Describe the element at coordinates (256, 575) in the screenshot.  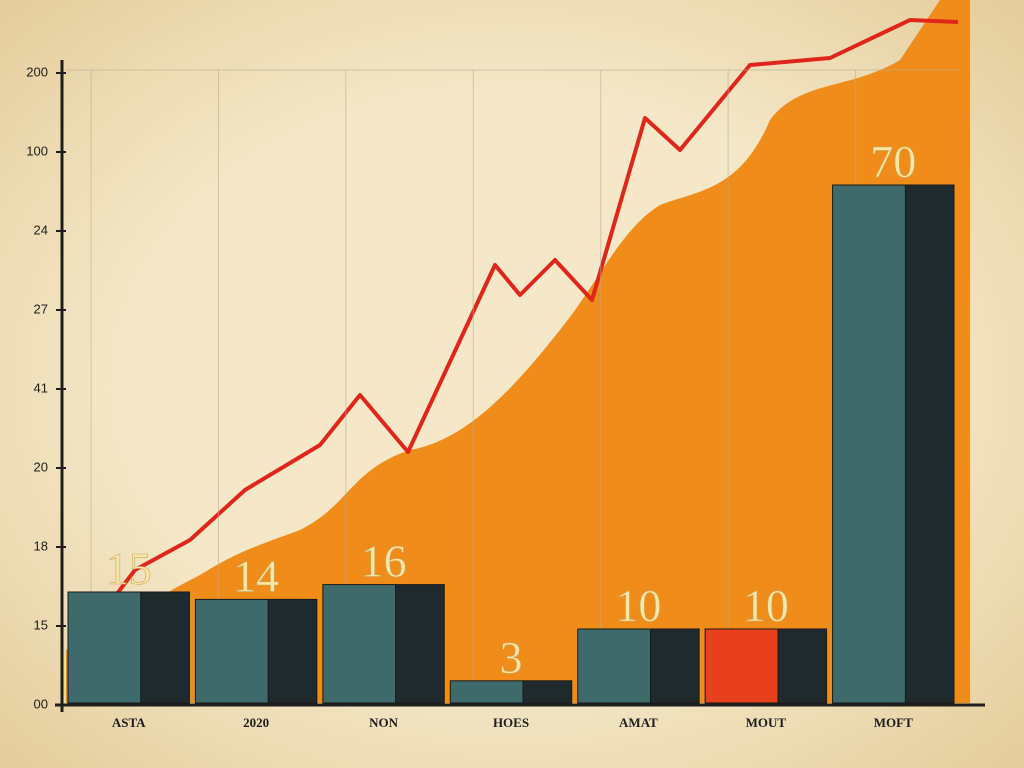
I see `value-label: 14` at that location.